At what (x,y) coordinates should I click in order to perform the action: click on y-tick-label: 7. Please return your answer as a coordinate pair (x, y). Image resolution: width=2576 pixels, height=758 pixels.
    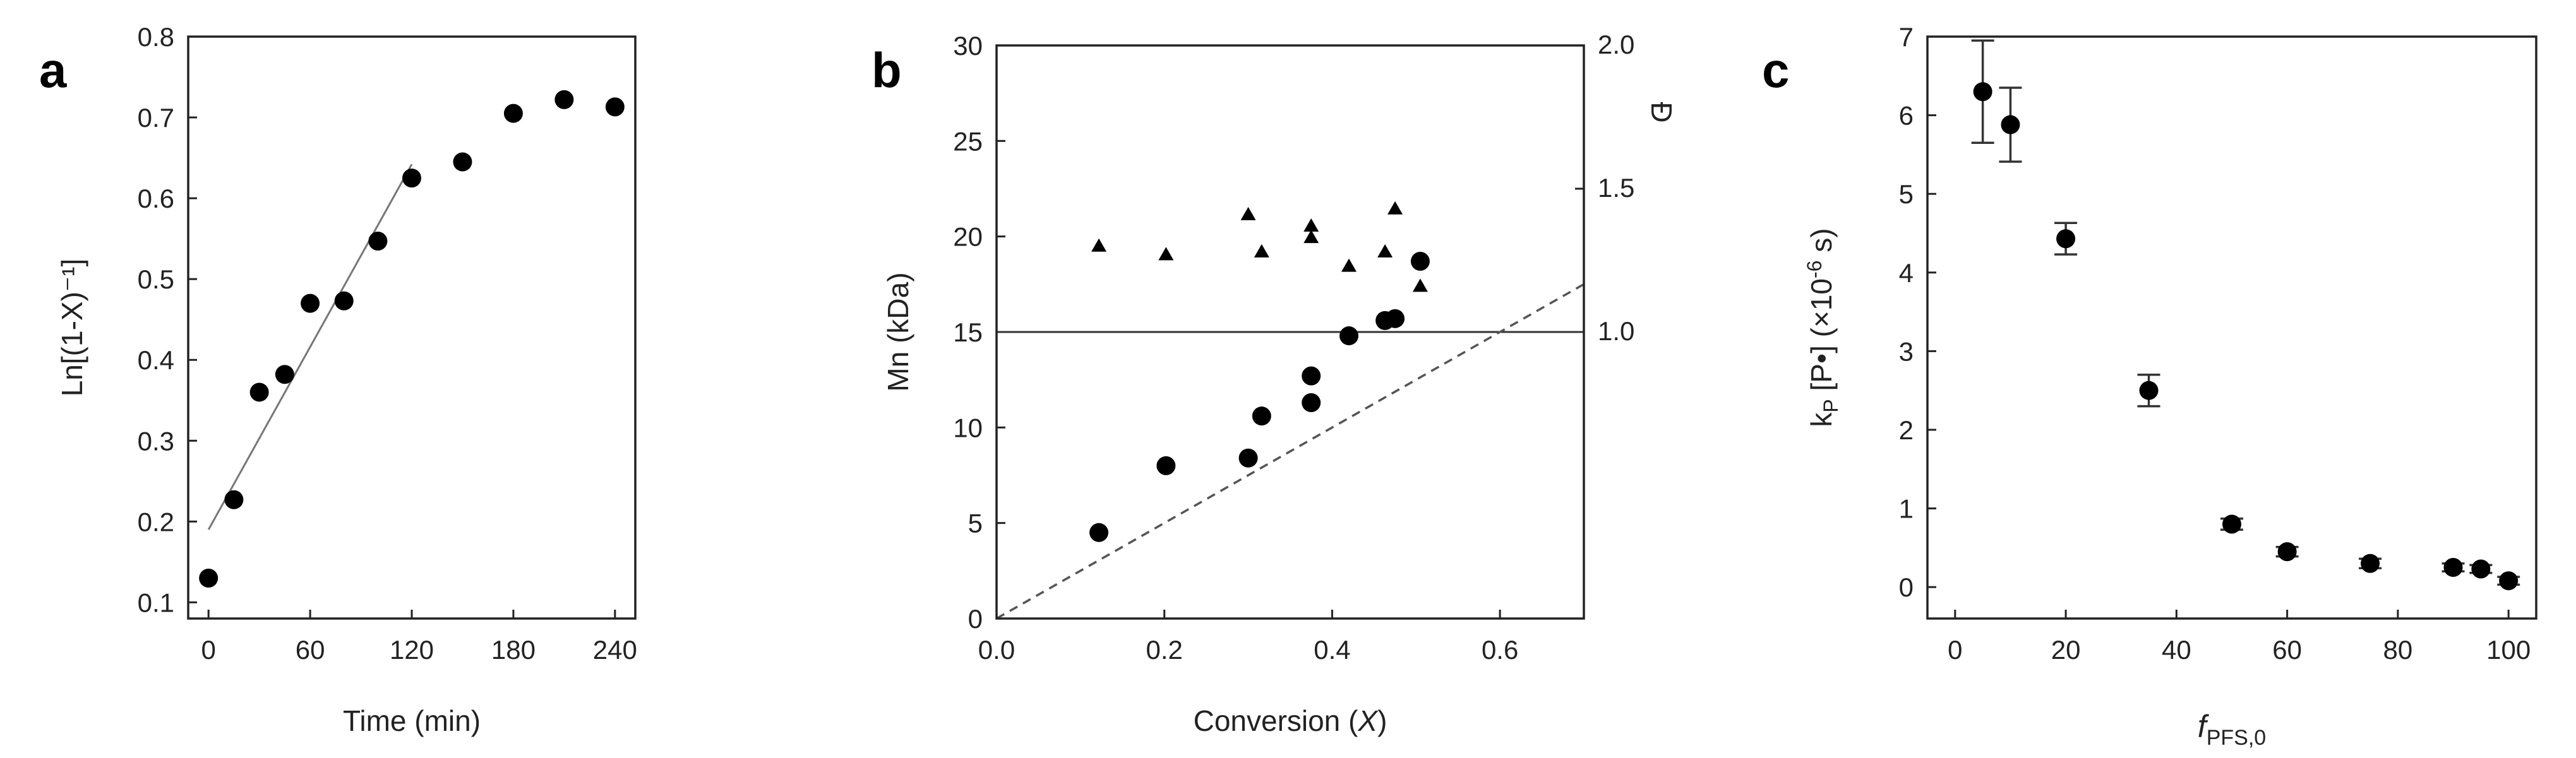
    Looking at the image, I should click on (1906, 37).